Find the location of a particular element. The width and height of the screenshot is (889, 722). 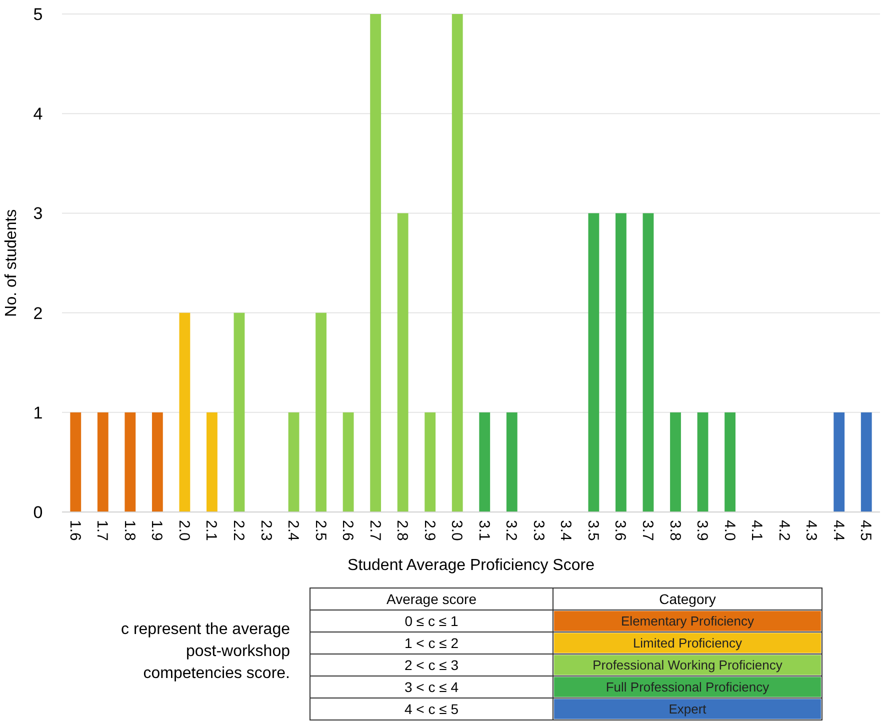

x-tick-label: 3.3 is located at coordinates (538, 530).